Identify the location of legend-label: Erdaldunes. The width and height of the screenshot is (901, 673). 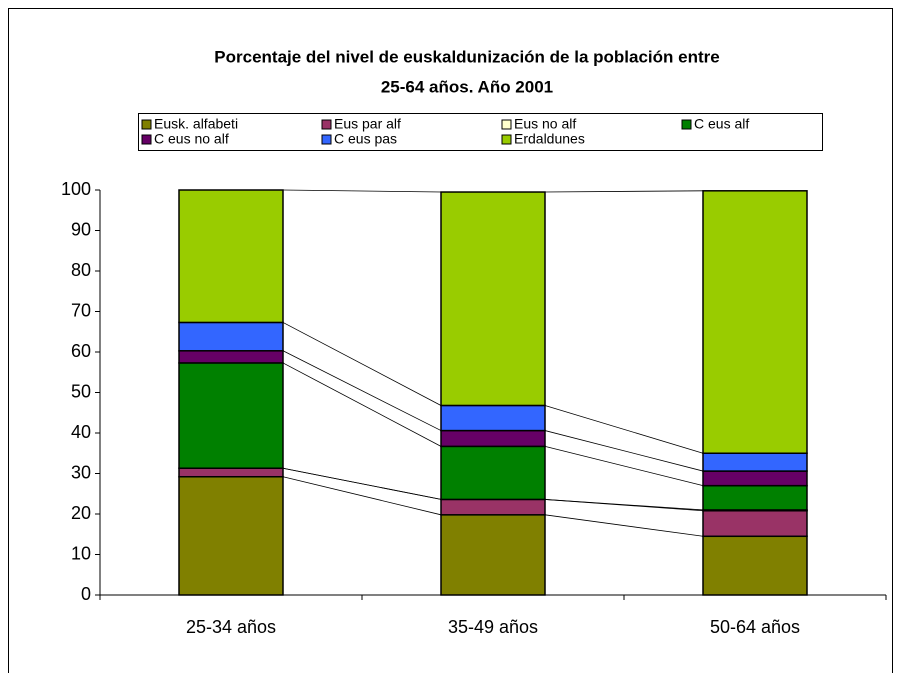
(549, 139).